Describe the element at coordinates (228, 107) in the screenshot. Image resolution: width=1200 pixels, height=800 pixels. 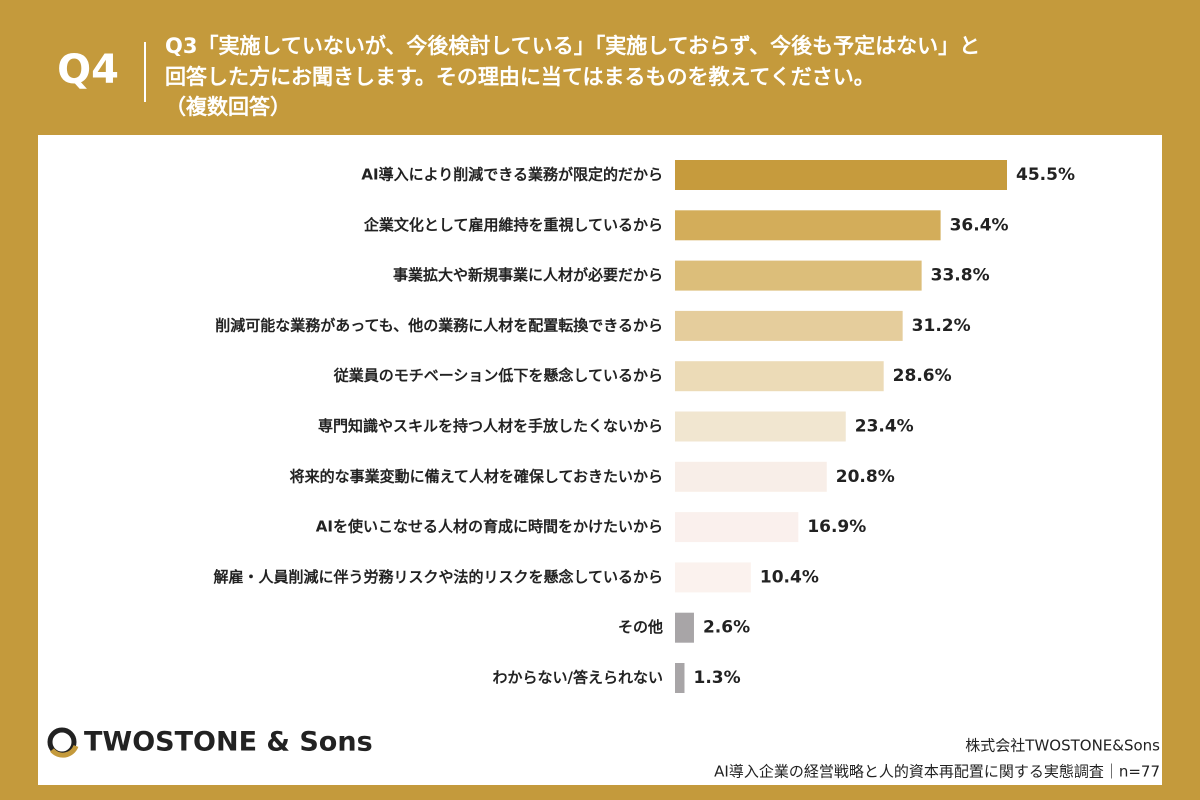
I see `title-line: （複数回答）` at that location.